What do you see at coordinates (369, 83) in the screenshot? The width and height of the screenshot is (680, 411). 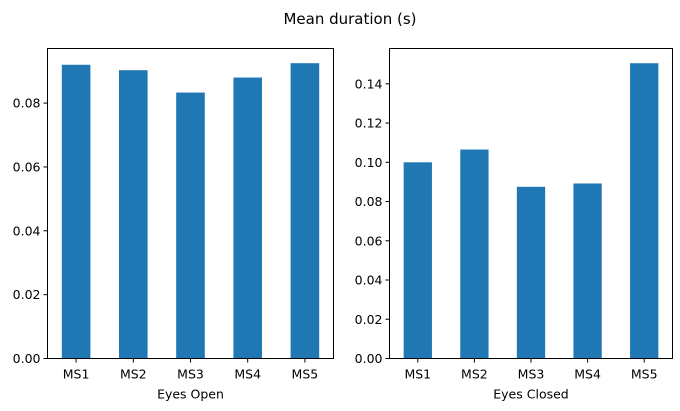 I see `y-tick-label: 0.14` at bounding box center [369, 83].